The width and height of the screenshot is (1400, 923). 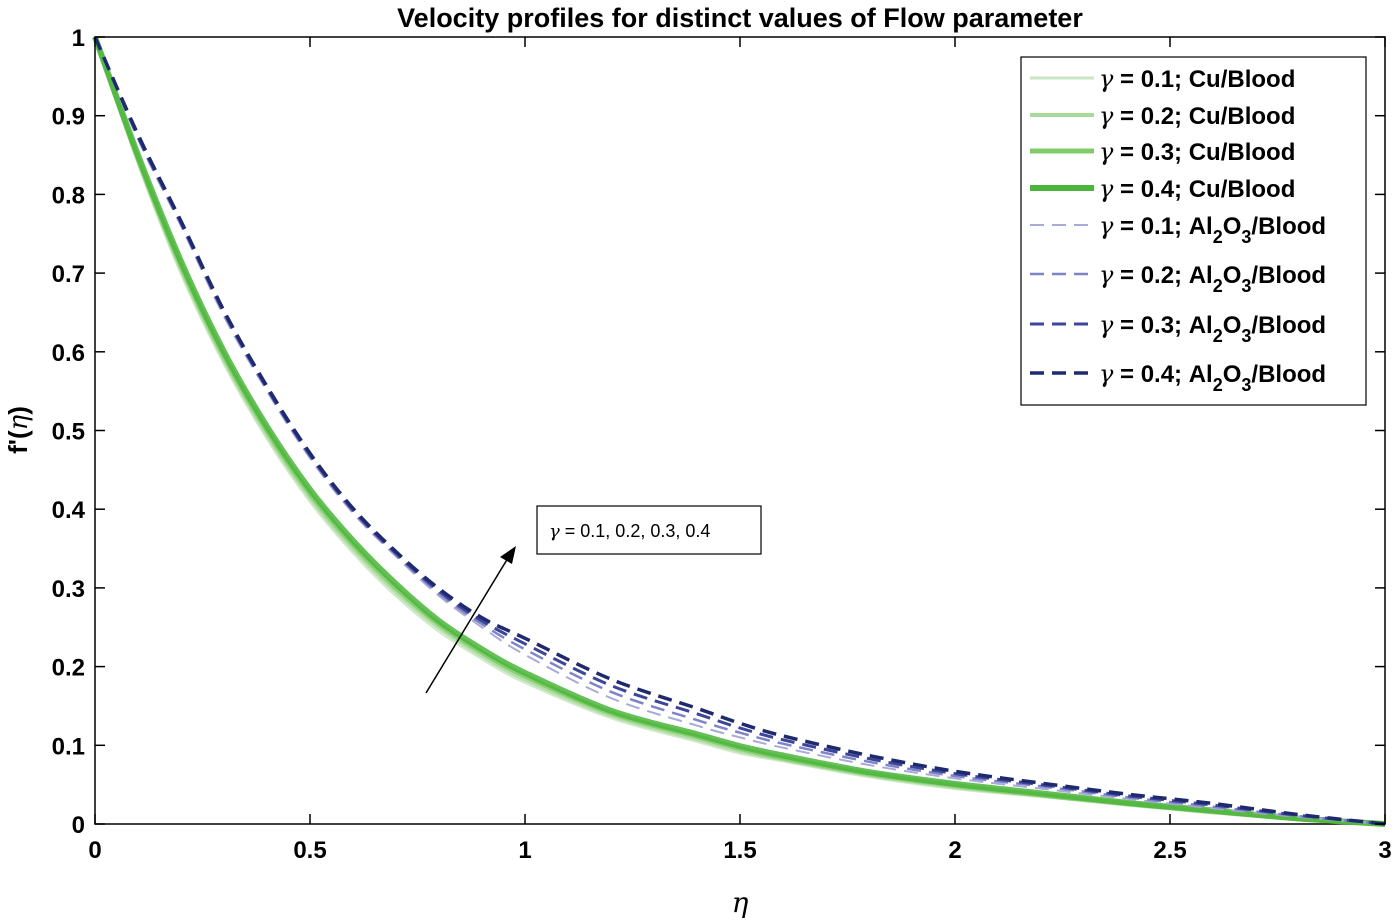 What do you see at coordinates (309, 850) in the screenshot?
I see `x-tick-label: 0.5` at bounding box center [309, 850].